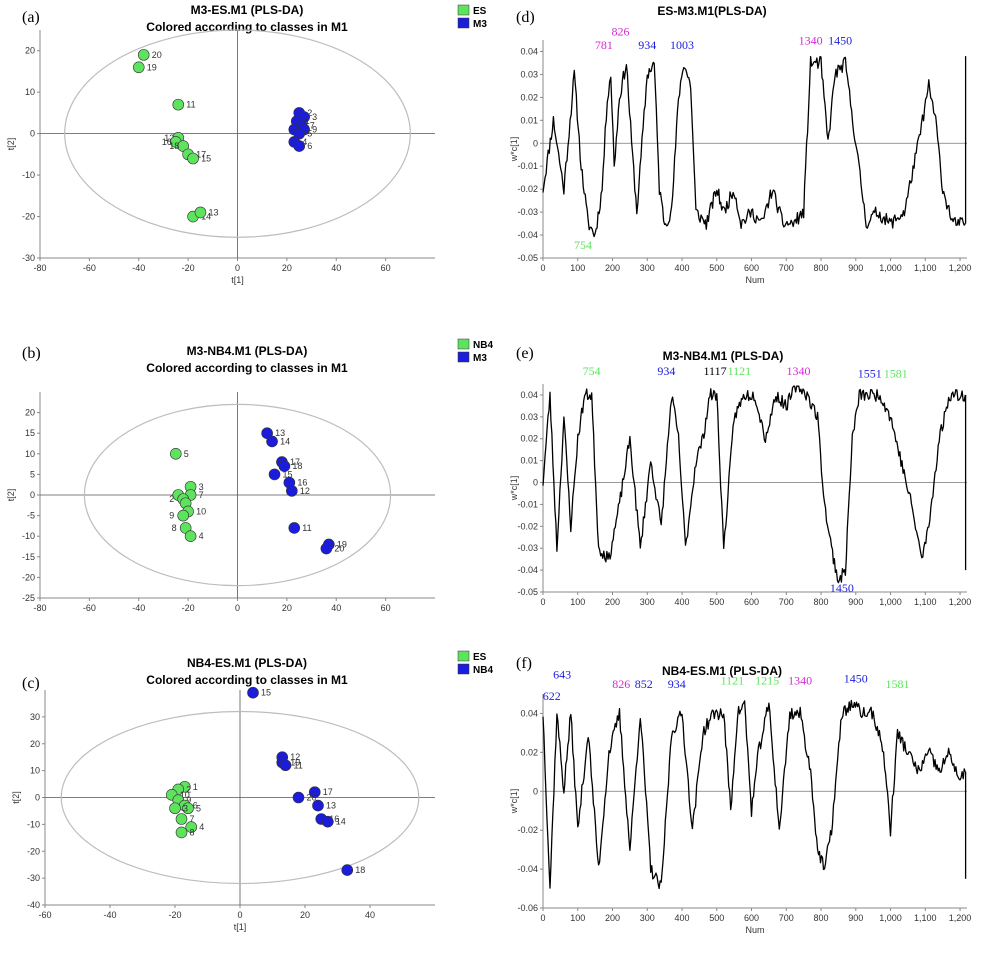  I want to click on legend-label: NB4, so click(483, 670).